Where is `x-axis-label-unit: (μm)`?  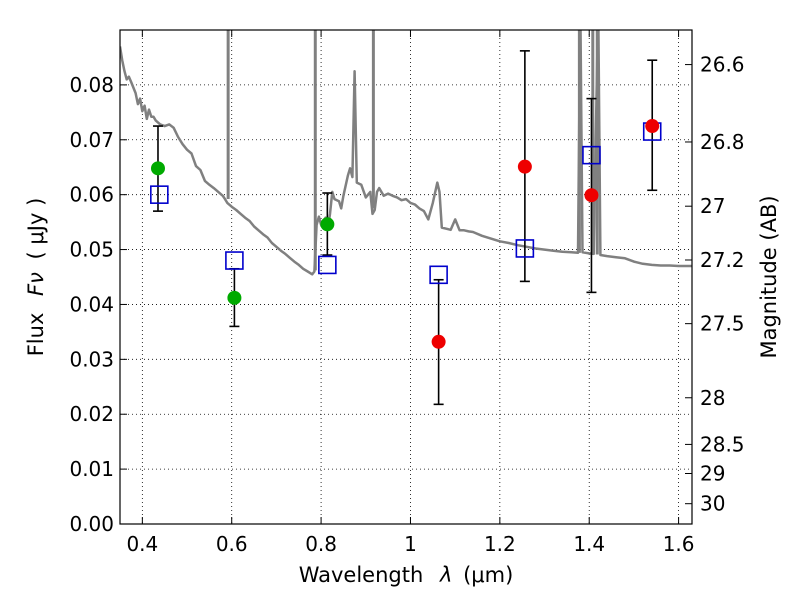 x-axis-label-unit: (μm) is located at coordinates (488, 575).